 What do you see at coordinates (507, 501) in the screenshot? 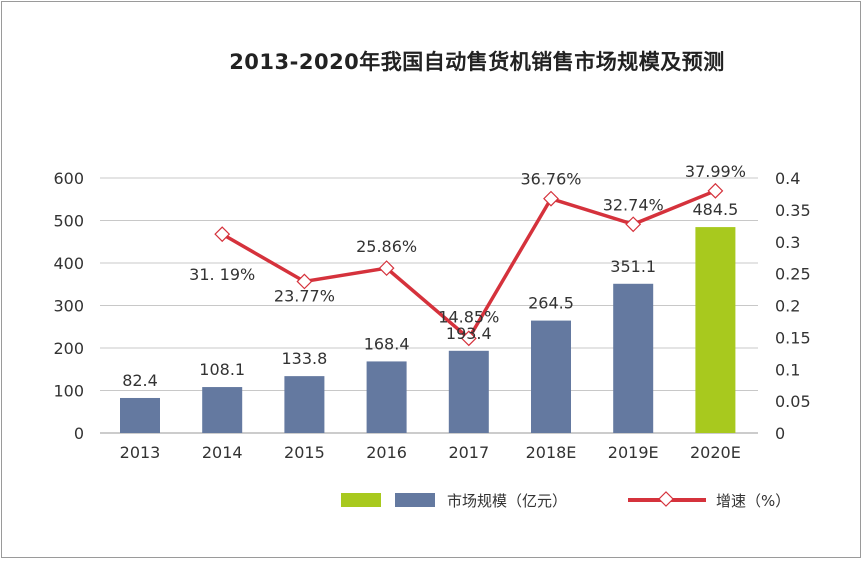
I see `legend-label-market-size: 市场规模（亿元）` at bounding box center [507, 501].